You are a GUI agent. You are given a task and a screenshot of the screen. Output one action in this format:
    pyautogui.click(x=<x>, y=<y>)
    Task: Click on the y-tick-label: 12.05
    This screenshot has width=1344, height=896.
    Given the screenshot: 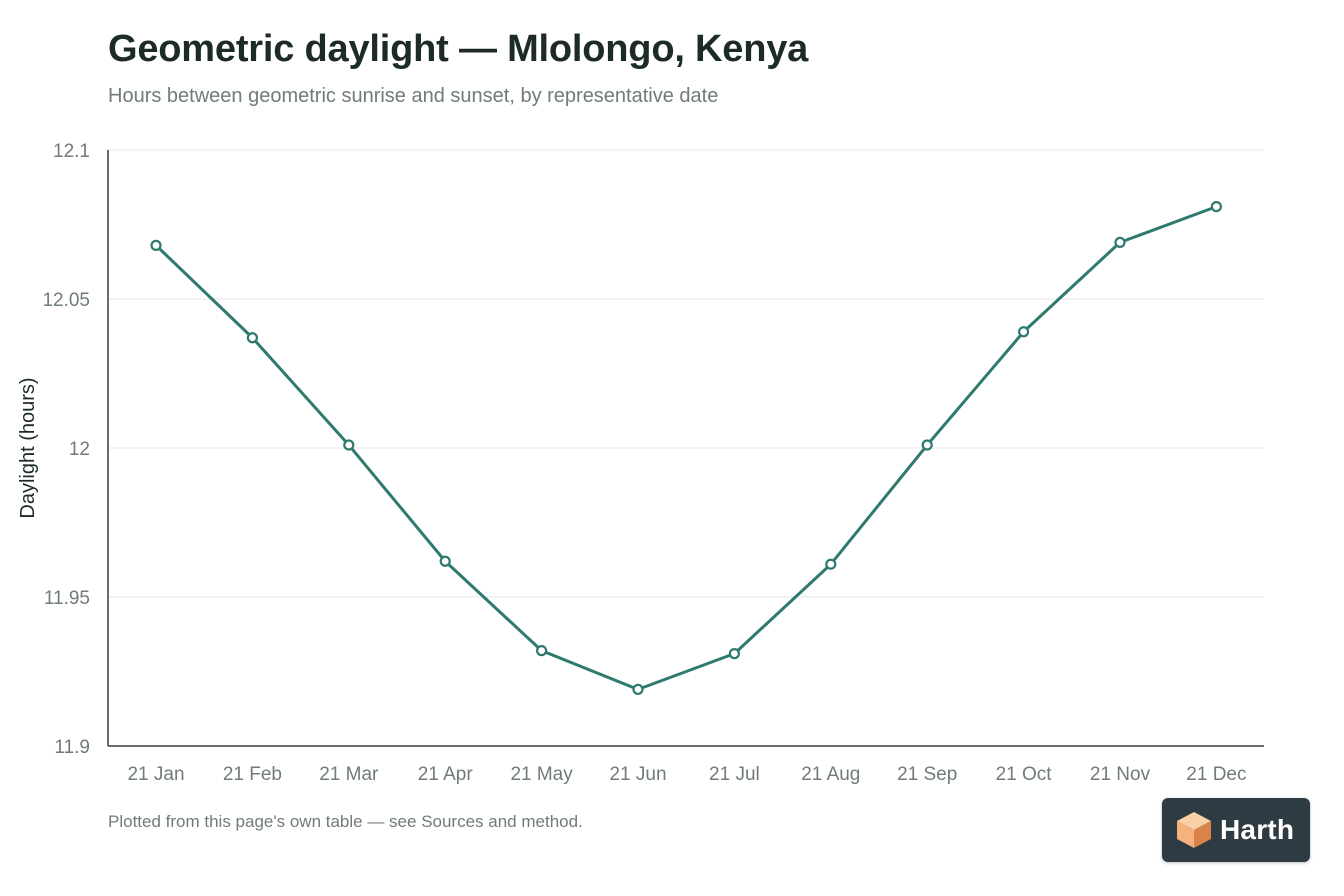 What is the action you would take?
    pyautogui.click(x=66, y=300)
    